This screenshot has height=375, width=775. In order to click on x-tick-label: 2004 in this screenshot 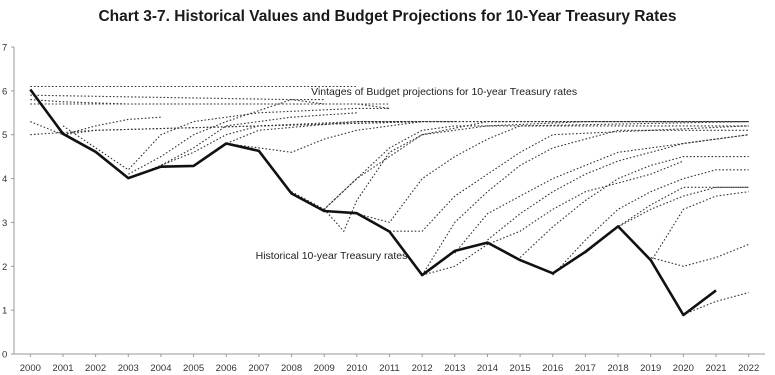, I will do `click(160, 368)`.